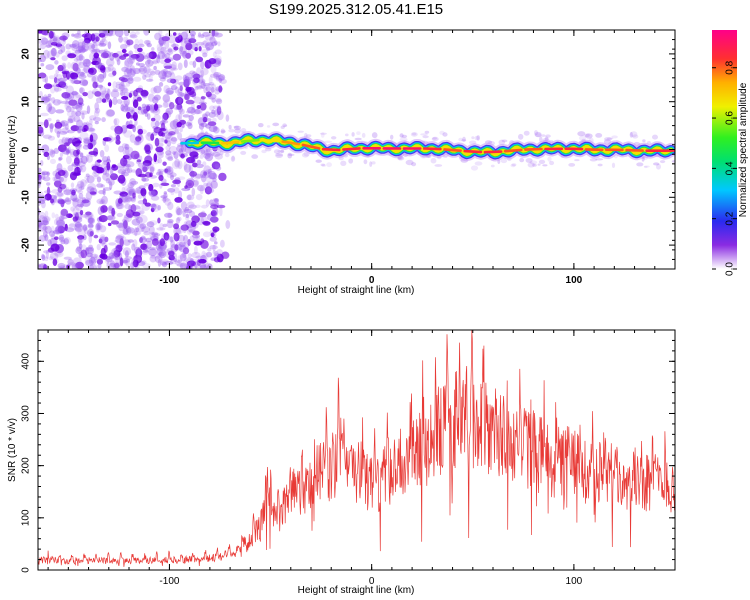 The height and width of the screenshot is (600, 750). I want to click on colorbar-label: Normalized spectral amplitude, so click(743, 149).